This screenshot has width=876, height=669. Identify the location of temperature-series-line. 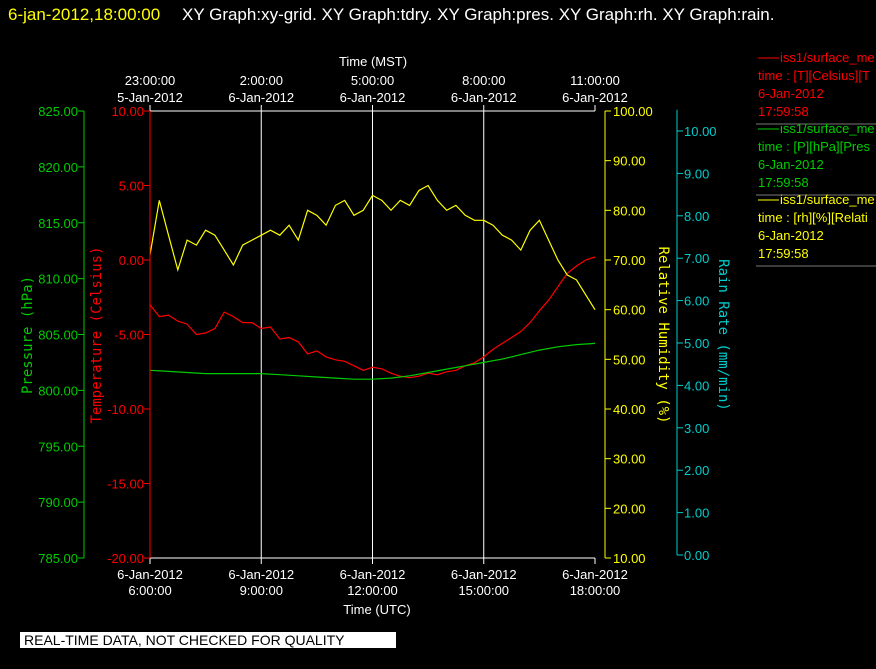
(372, 317).